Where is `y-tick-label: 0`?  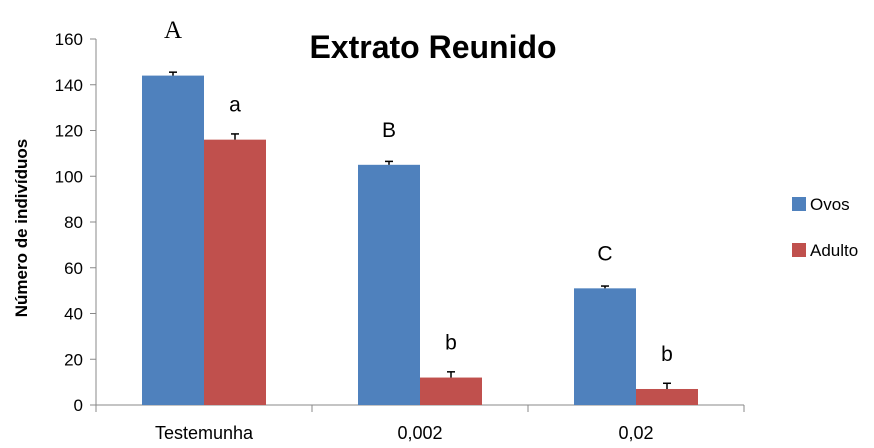 y-tick-label: 0 is located at coordinates (78, 405).